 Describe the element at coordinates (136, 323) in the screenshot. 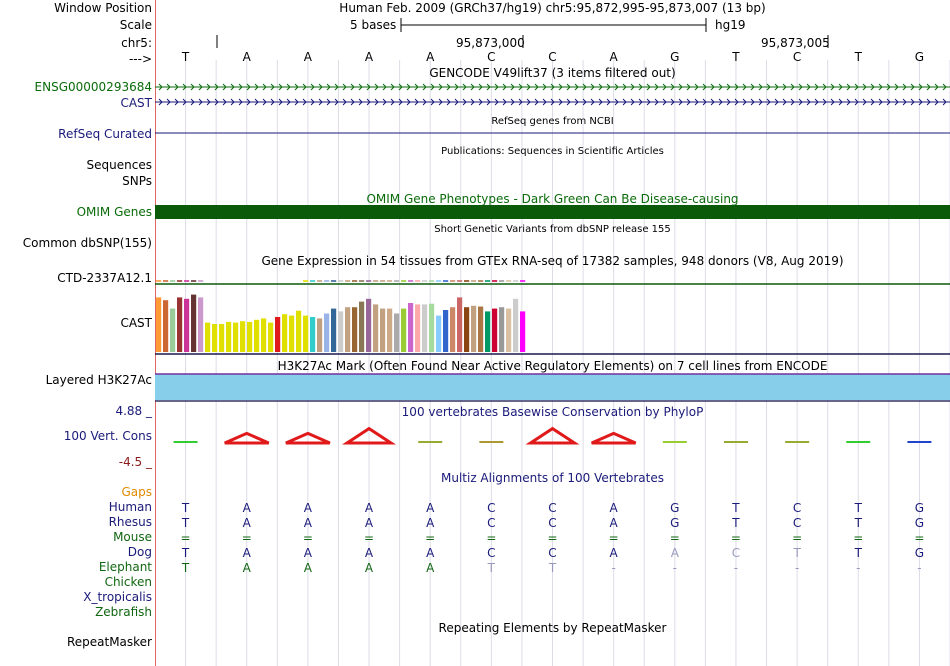

I see `track-label-gtex-cast: CAST` at that location.